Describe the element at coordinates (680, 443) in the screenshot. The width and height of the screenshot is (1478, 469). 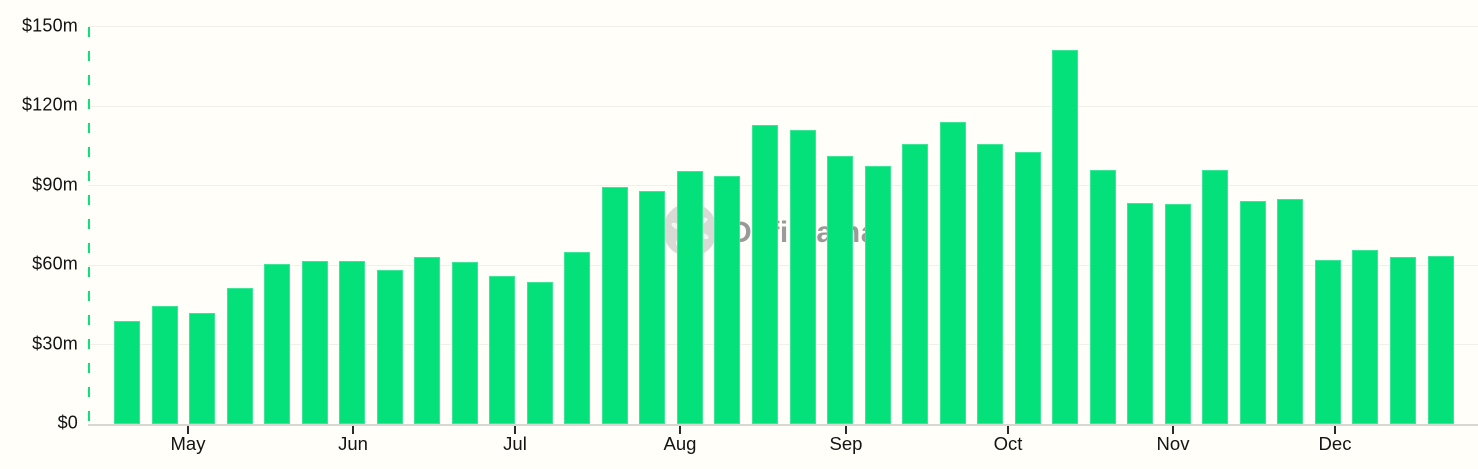
I see `x-axis-label-aug: Aug` at that location.